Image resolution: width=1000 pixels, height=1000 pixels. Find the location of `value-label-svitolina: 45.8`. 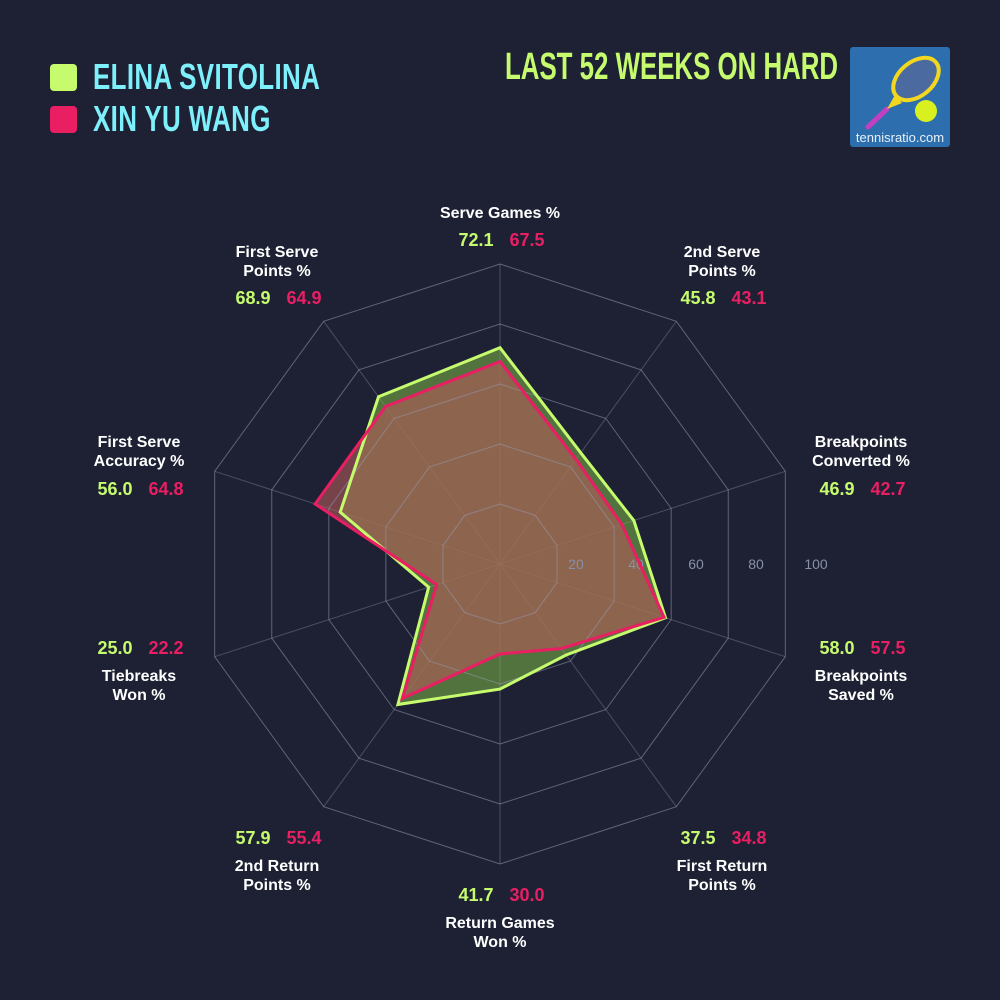

value-label-svitolina: 45.8 is located at coordinates (697, 298).